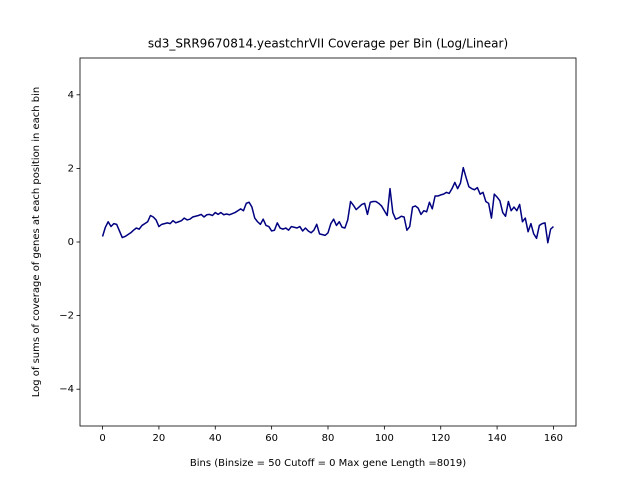  Describe the element at coordinates (102, 438) in the screenshot. I see `x-tick-label: 0` at that location.